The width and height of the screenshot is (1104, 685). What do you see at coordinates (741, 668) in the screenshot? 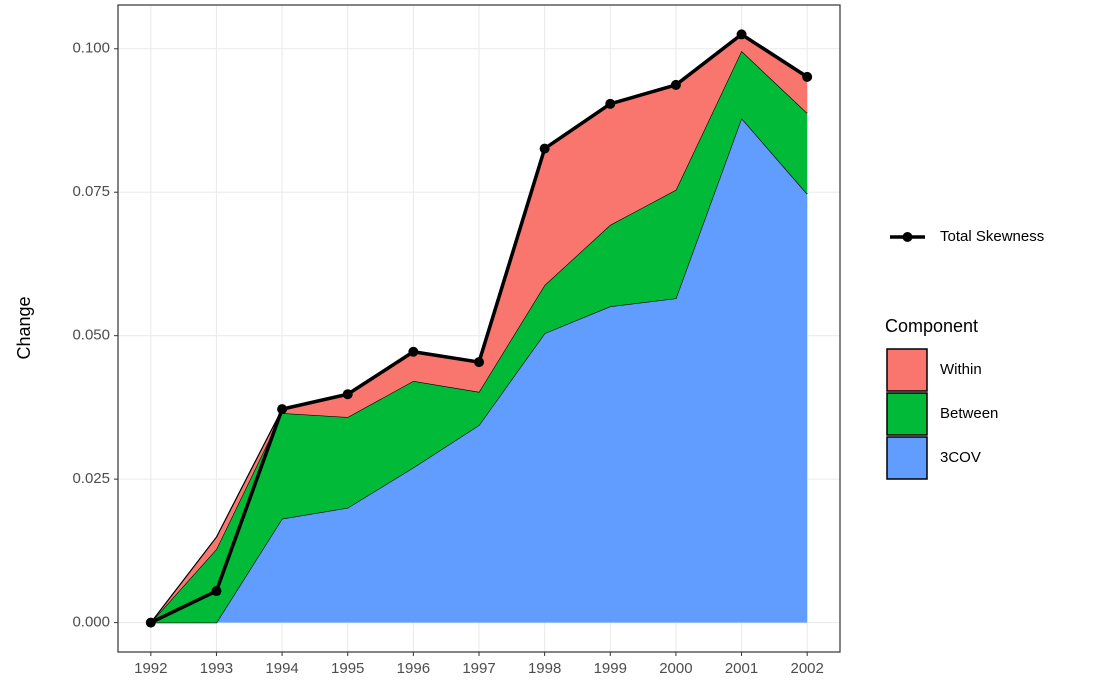
I see `x-tick-label: 2001` at bounding box center [741, 668].